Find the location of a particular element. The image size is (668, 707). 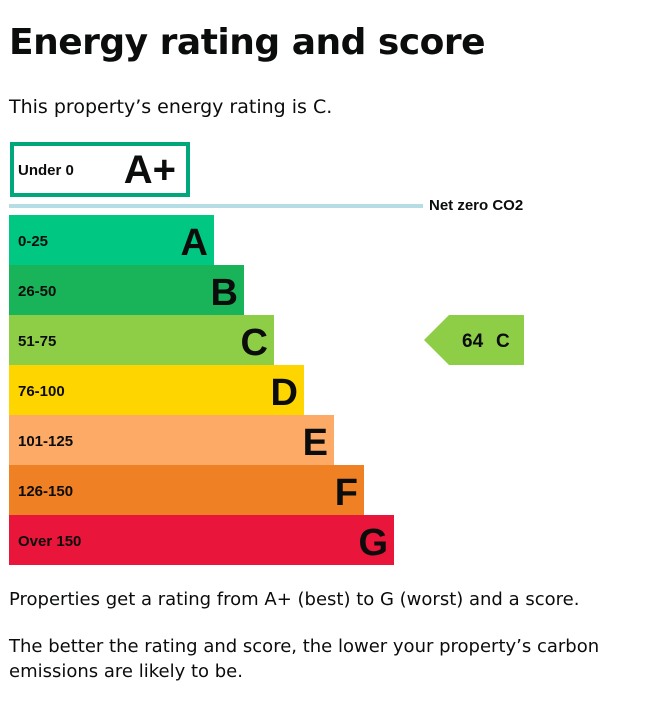

band-a-range: 0-25 is located at coordinates (33, 241).